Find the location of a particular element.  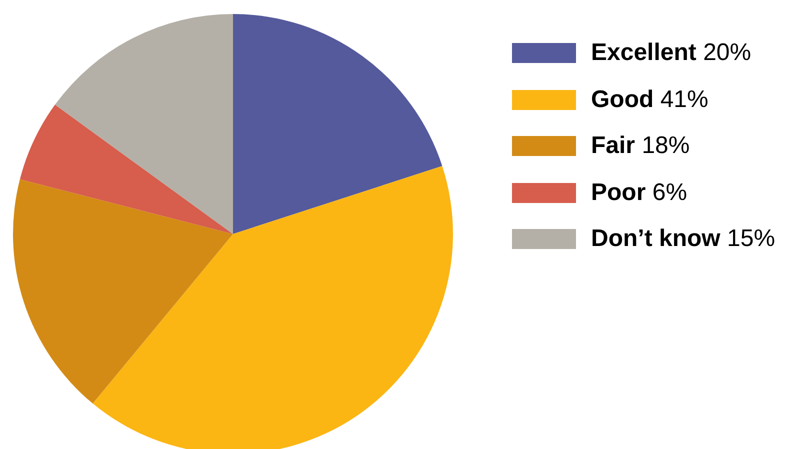

data-label: 20% is located at coordinates (727, 52).